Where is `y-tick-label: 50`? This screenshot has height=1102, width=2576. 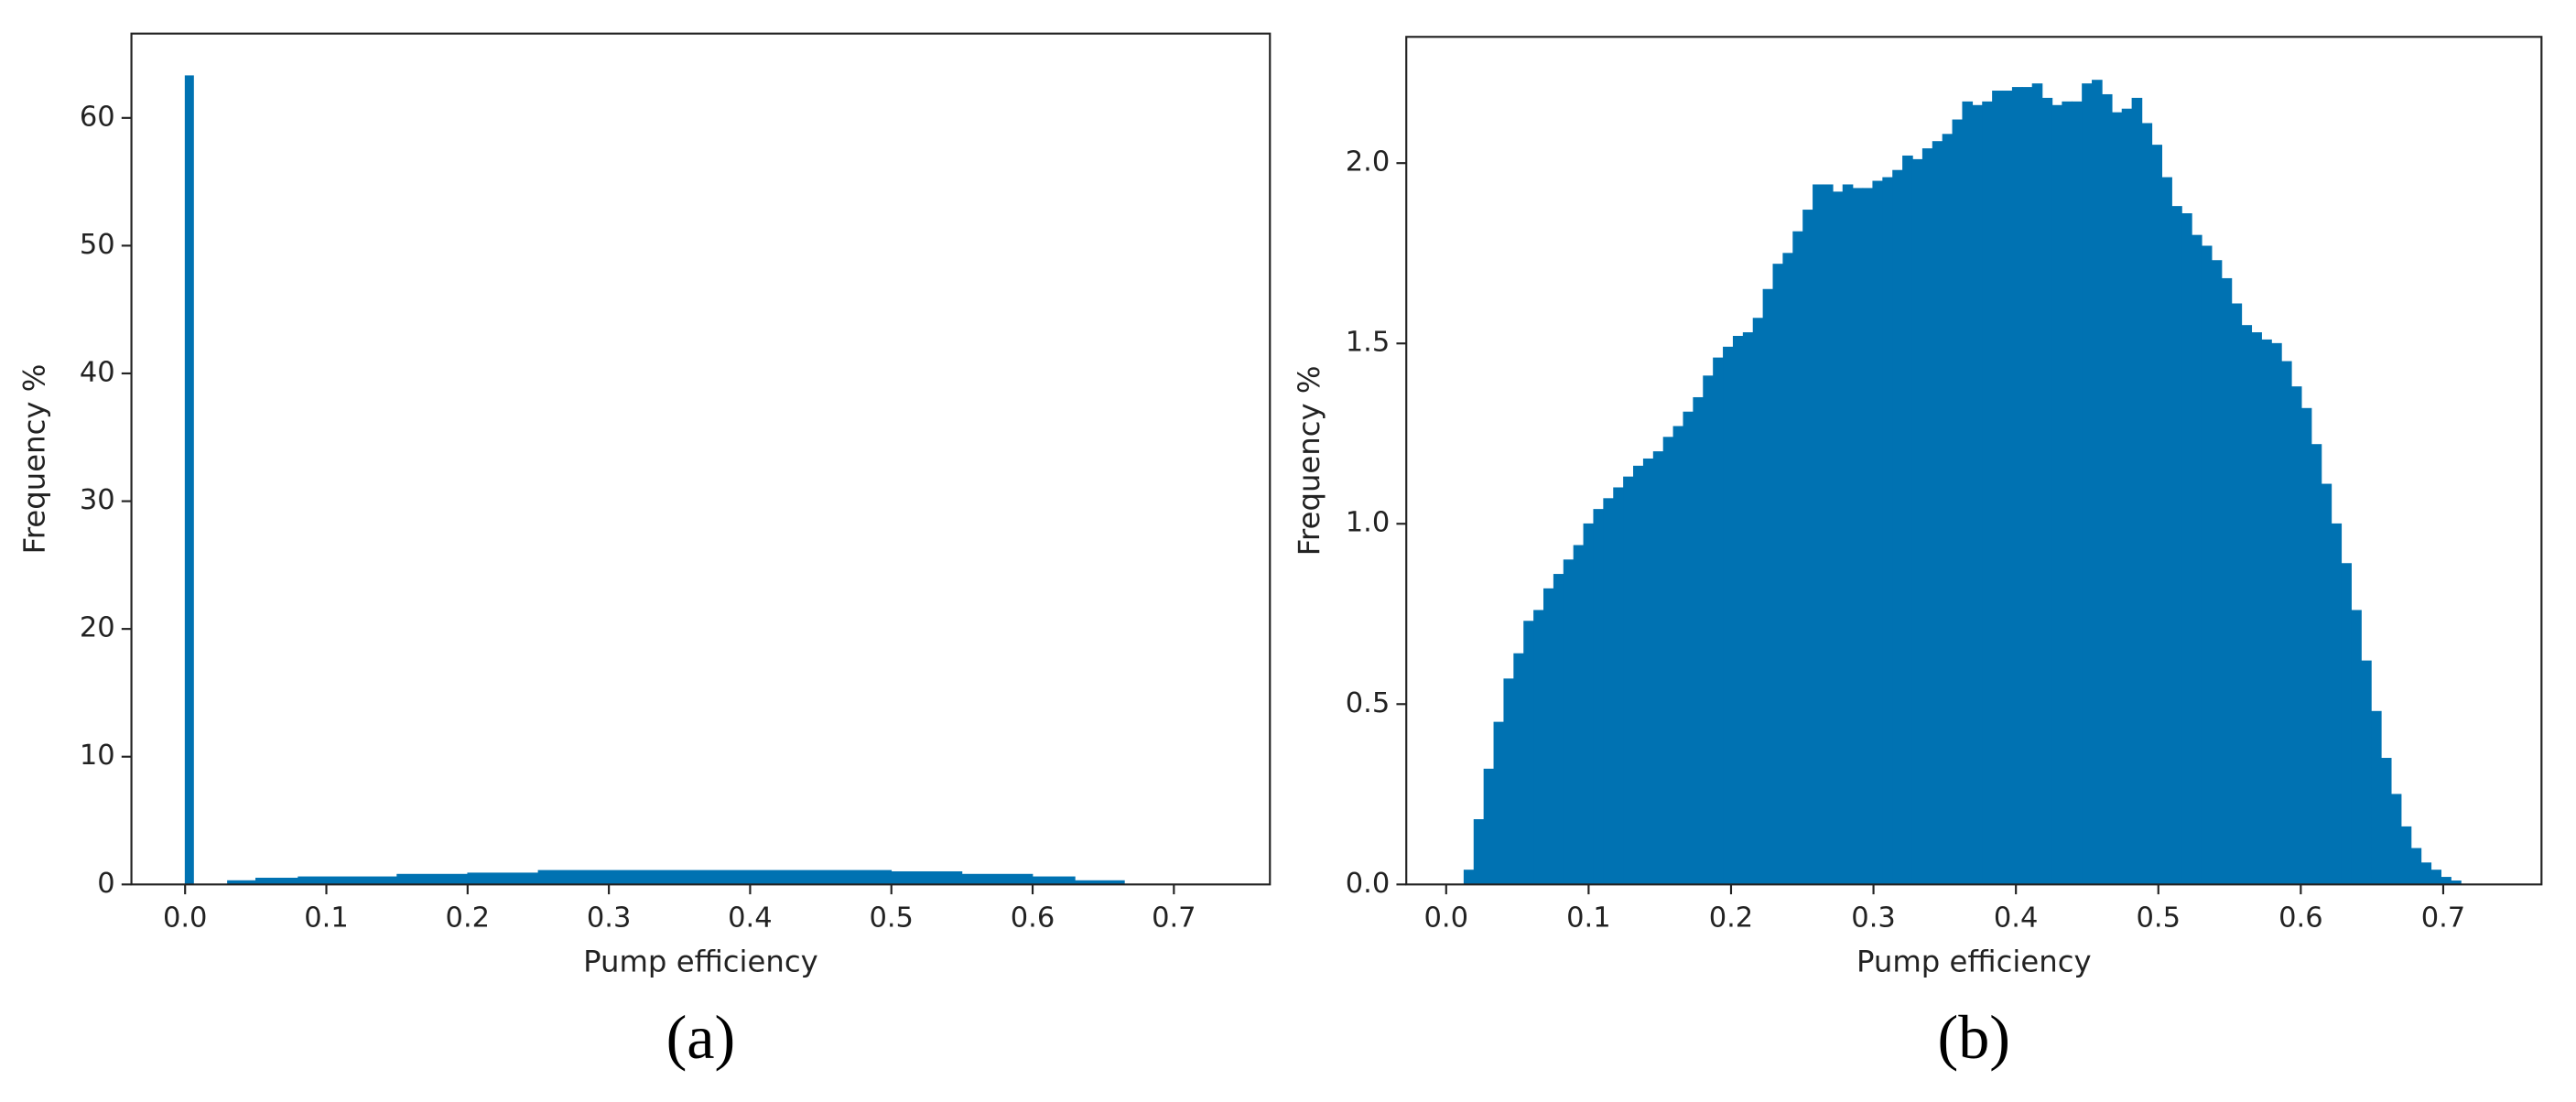
y-tick-label: 50 is located at coordinates (98, 245).